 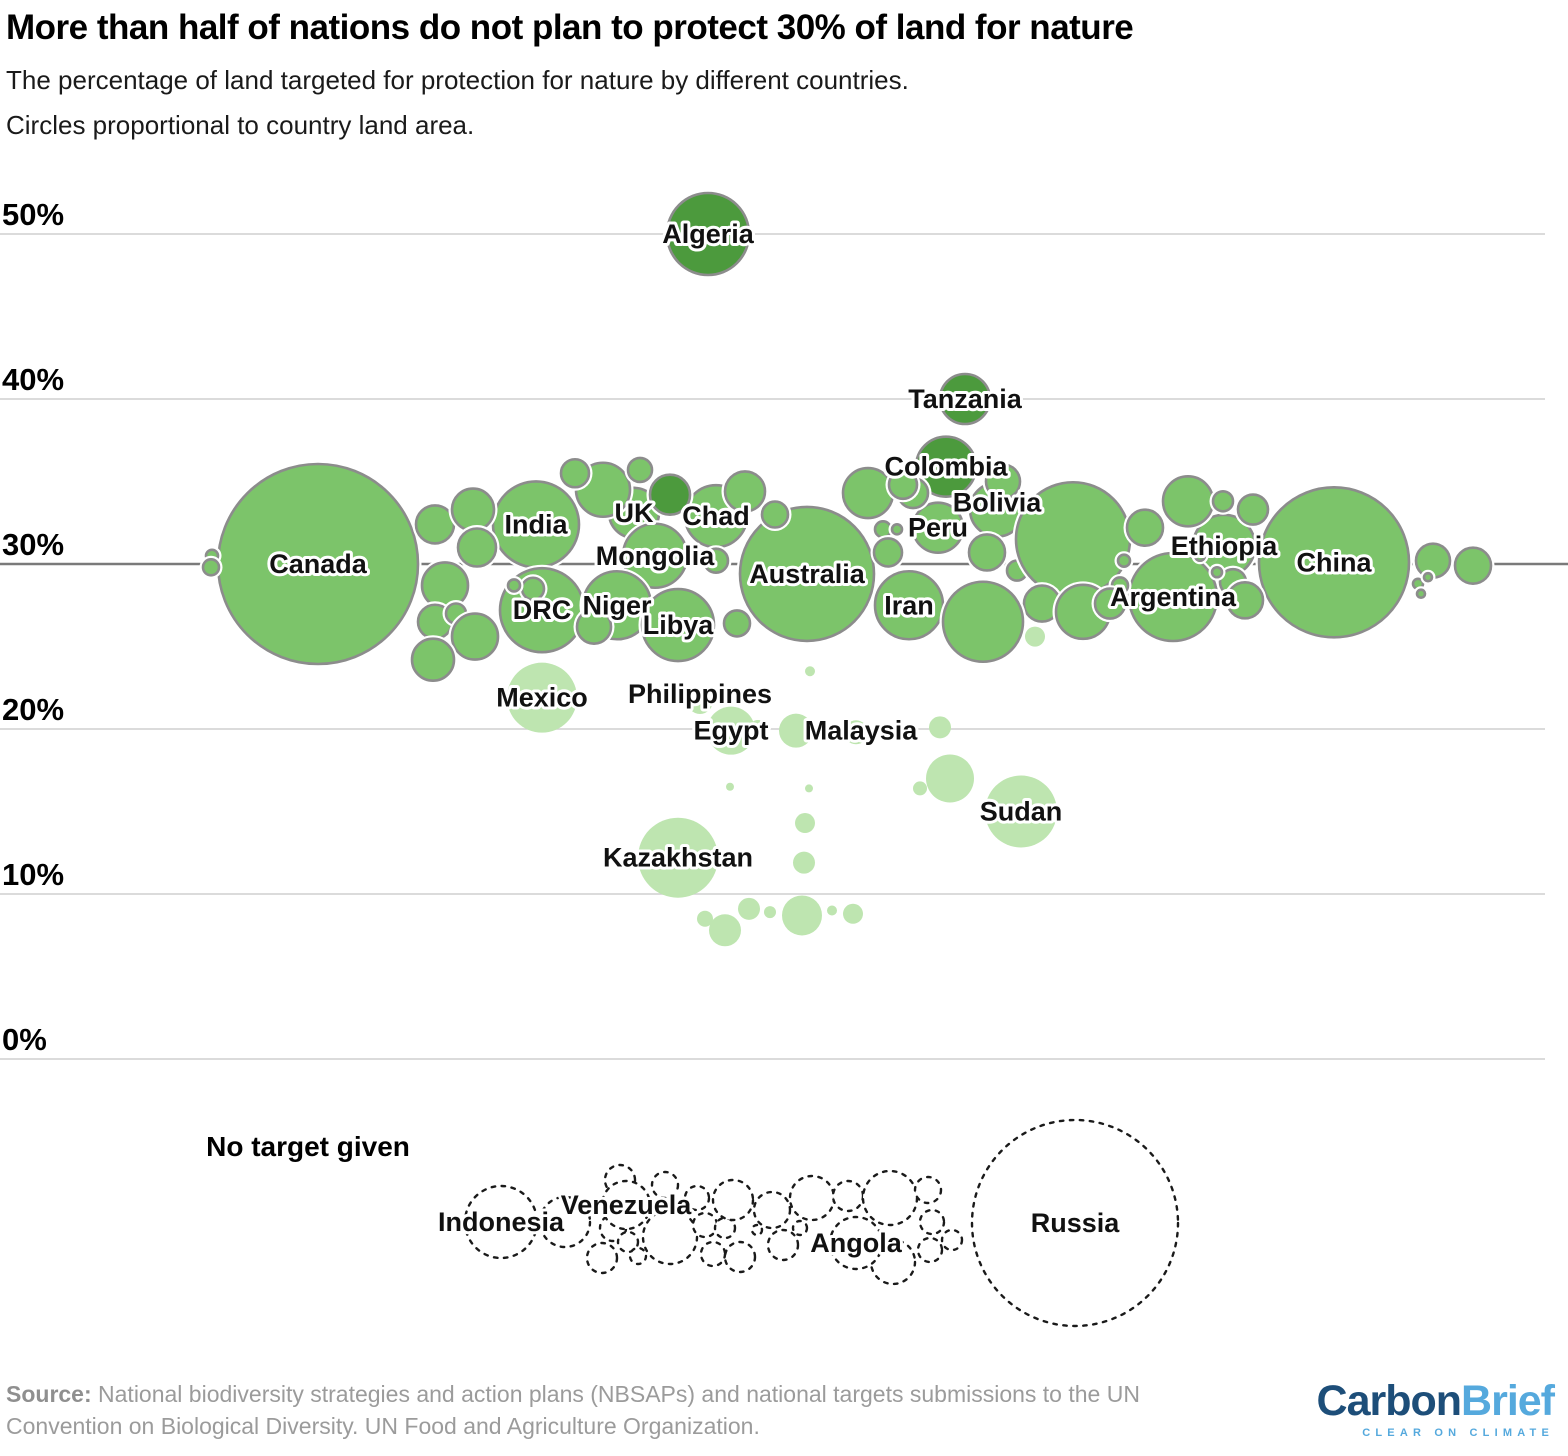 What do you see at coordinates (1173, 597) in the screenshot?
I see `country-label-argentina: Argentina` at bounding box center [1173, 597].